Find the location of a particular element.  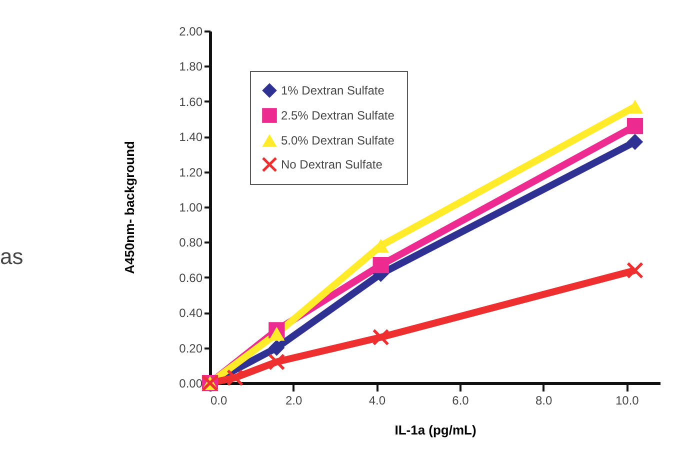

y-tick-label: 0.20 is located at coordinates (191, 348).